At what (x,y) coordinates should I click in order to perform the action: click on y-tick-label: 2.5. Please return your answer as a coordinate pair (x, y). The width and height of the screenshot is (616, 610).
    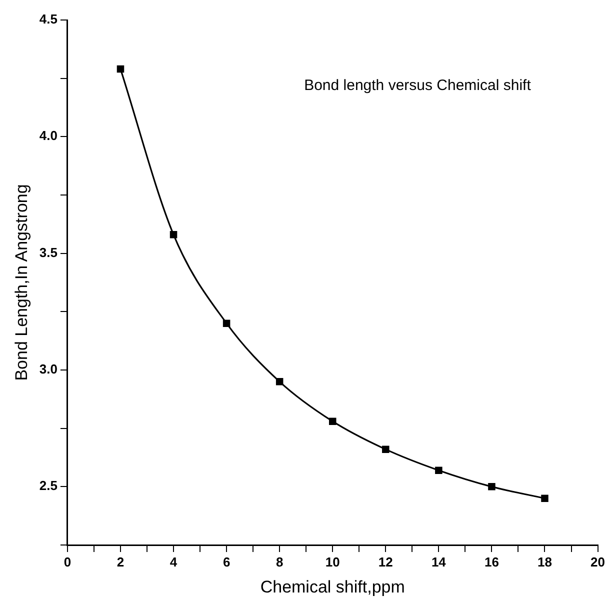
    Looking at the image, I should click on (48, 486).